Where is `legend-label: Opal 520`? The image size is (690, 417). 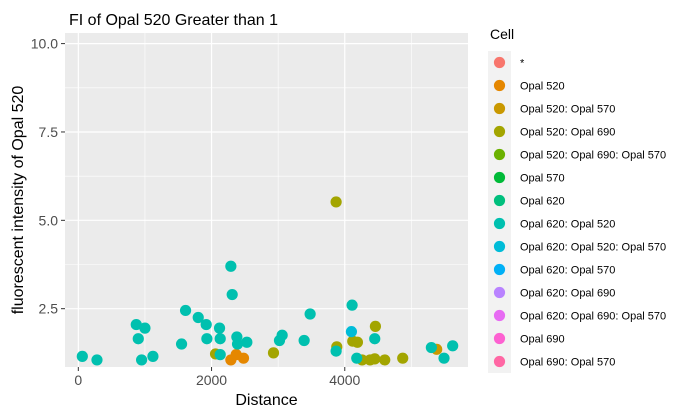 legend-label: Opal 520 is located at coordinates (542, 87).